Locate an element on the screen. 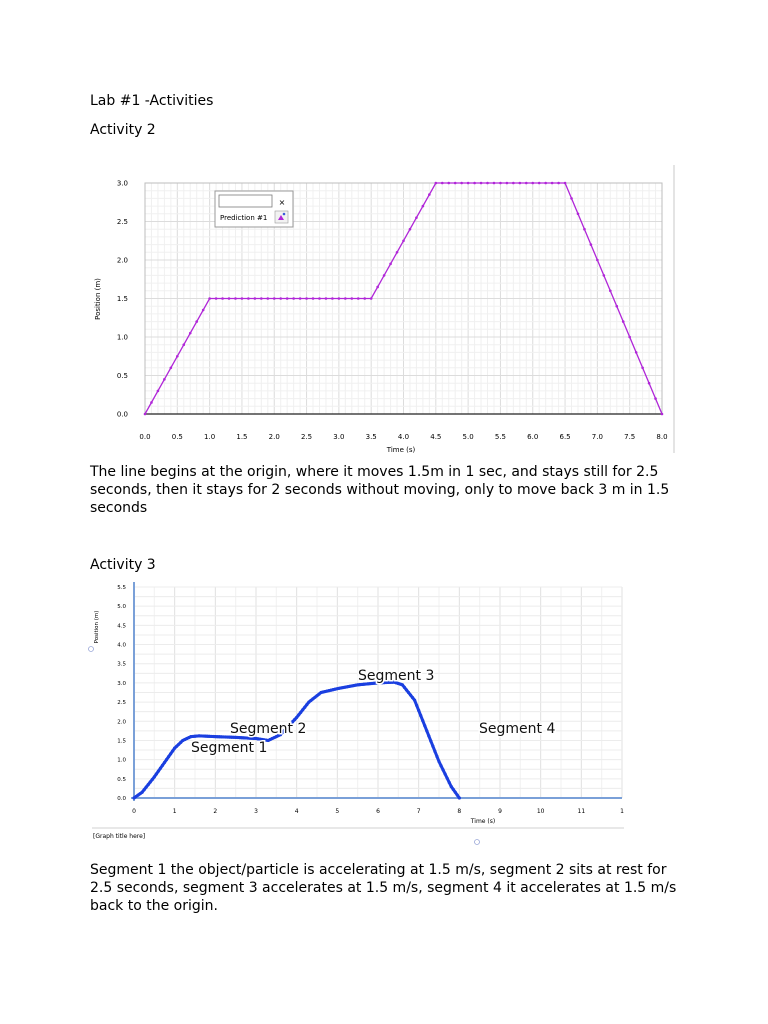  x-tick-label: 4 is located at coordinates (297, 811).